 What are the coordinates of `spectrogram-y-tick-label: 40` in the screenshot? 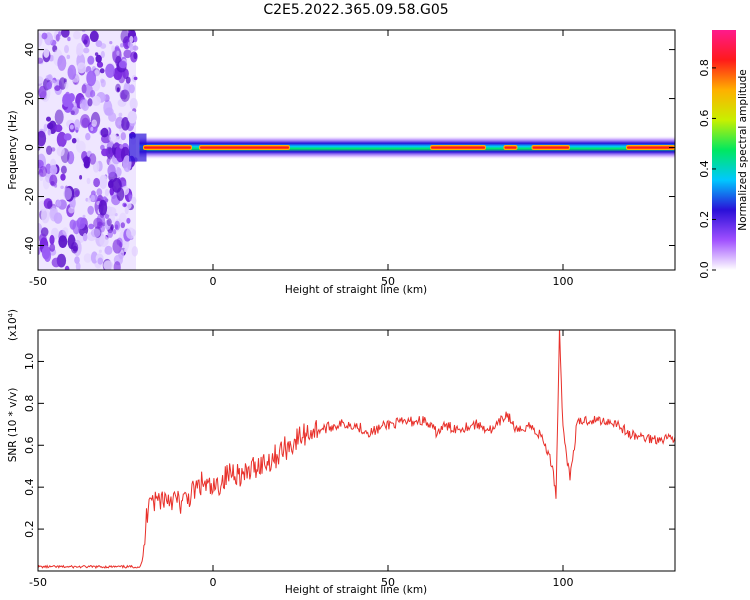 It's located at (29, 50).